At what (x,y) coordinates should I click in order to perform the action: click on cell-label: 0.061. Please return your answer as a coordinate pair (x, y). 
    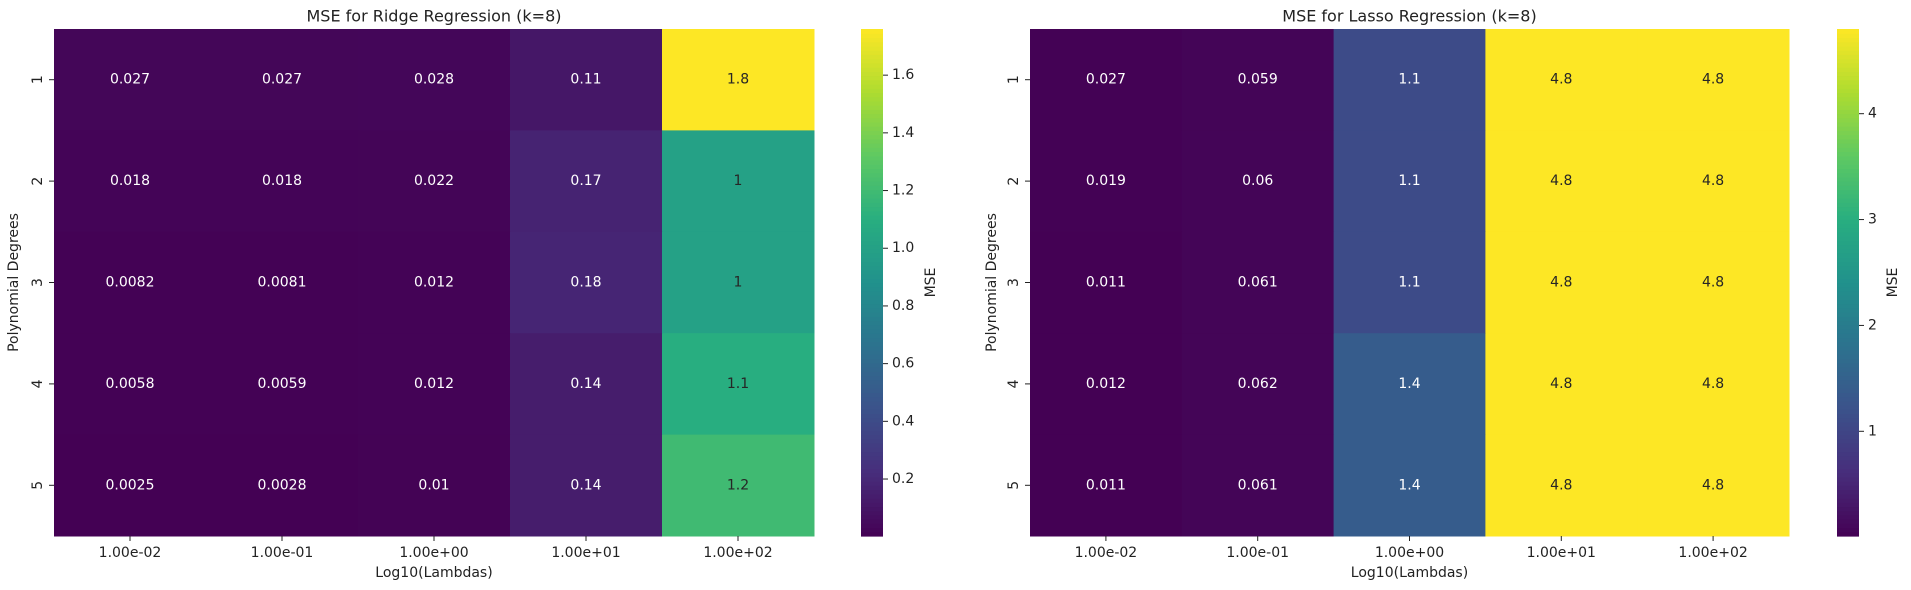
    Looking at the image, I should click on (1258, 283).